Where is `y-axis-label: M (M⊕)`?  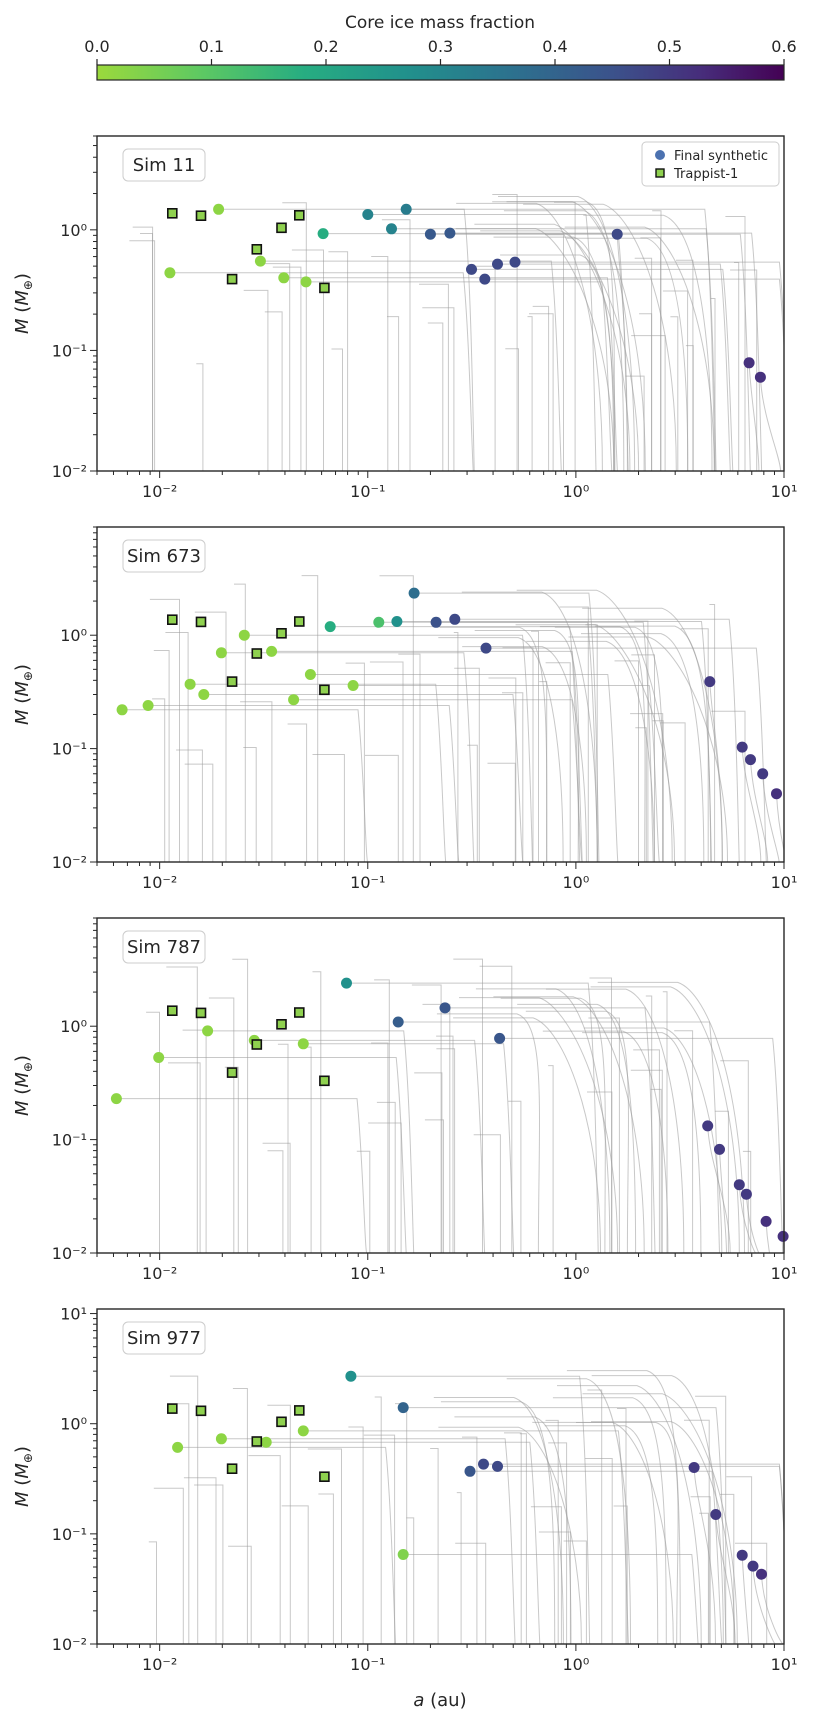
y-axis-label: M (M⊕) is located at coordinates (23, 303).